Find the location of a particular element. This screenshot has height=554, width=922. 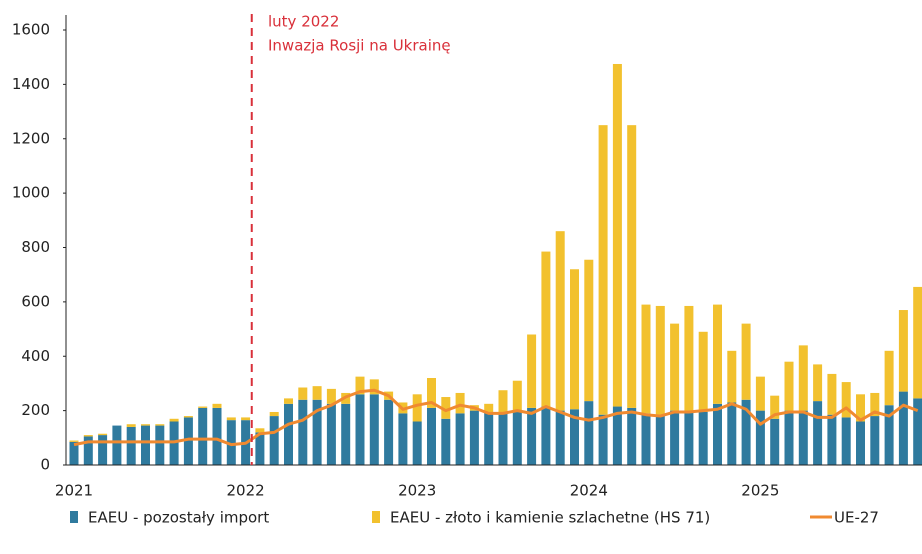

x-tick-label: 2022 is located at coordinates (246, 491).